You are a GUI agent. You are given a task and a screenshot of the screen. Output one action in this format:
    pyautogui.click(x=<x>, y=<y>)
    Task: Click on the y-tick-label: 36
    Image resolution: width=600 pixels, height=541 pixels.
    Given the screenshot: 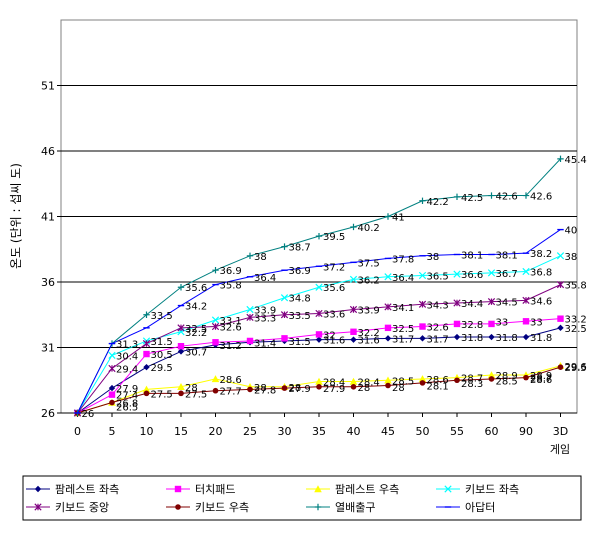 What is the action you would take?
    pyautogui.click(x=48, y=282)
    